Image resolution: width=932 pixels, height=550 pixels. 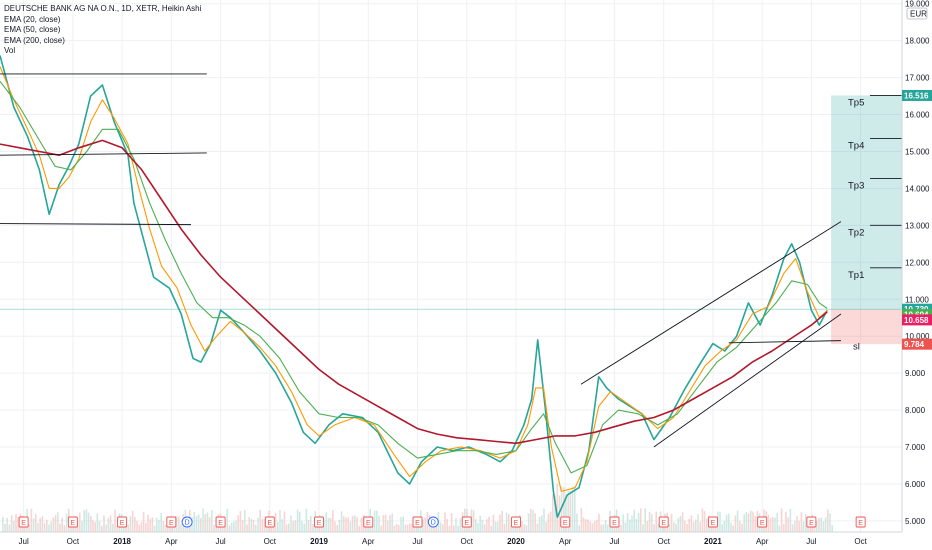 I want to click on y-tick-label: 9.000, so click(x=915, y=373).